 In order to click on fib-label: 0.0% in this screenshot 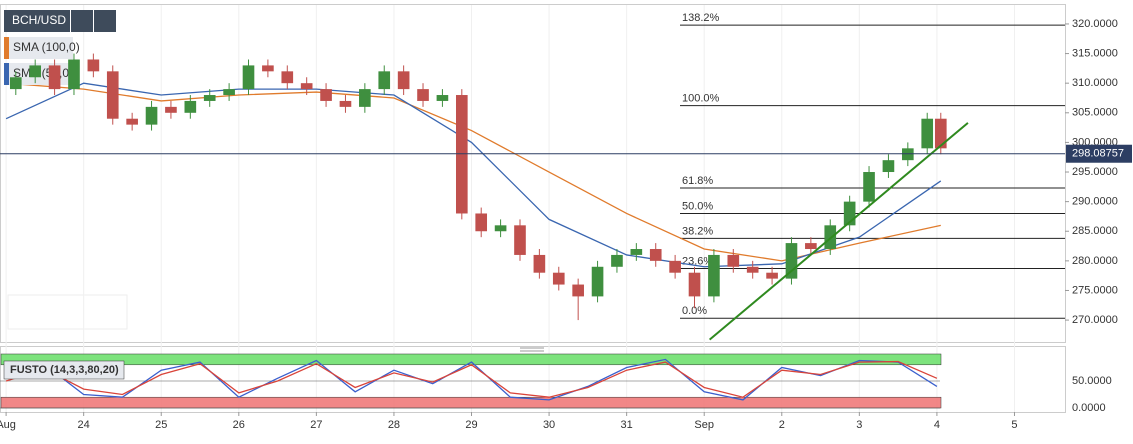, I will do `click(694, 311)`.